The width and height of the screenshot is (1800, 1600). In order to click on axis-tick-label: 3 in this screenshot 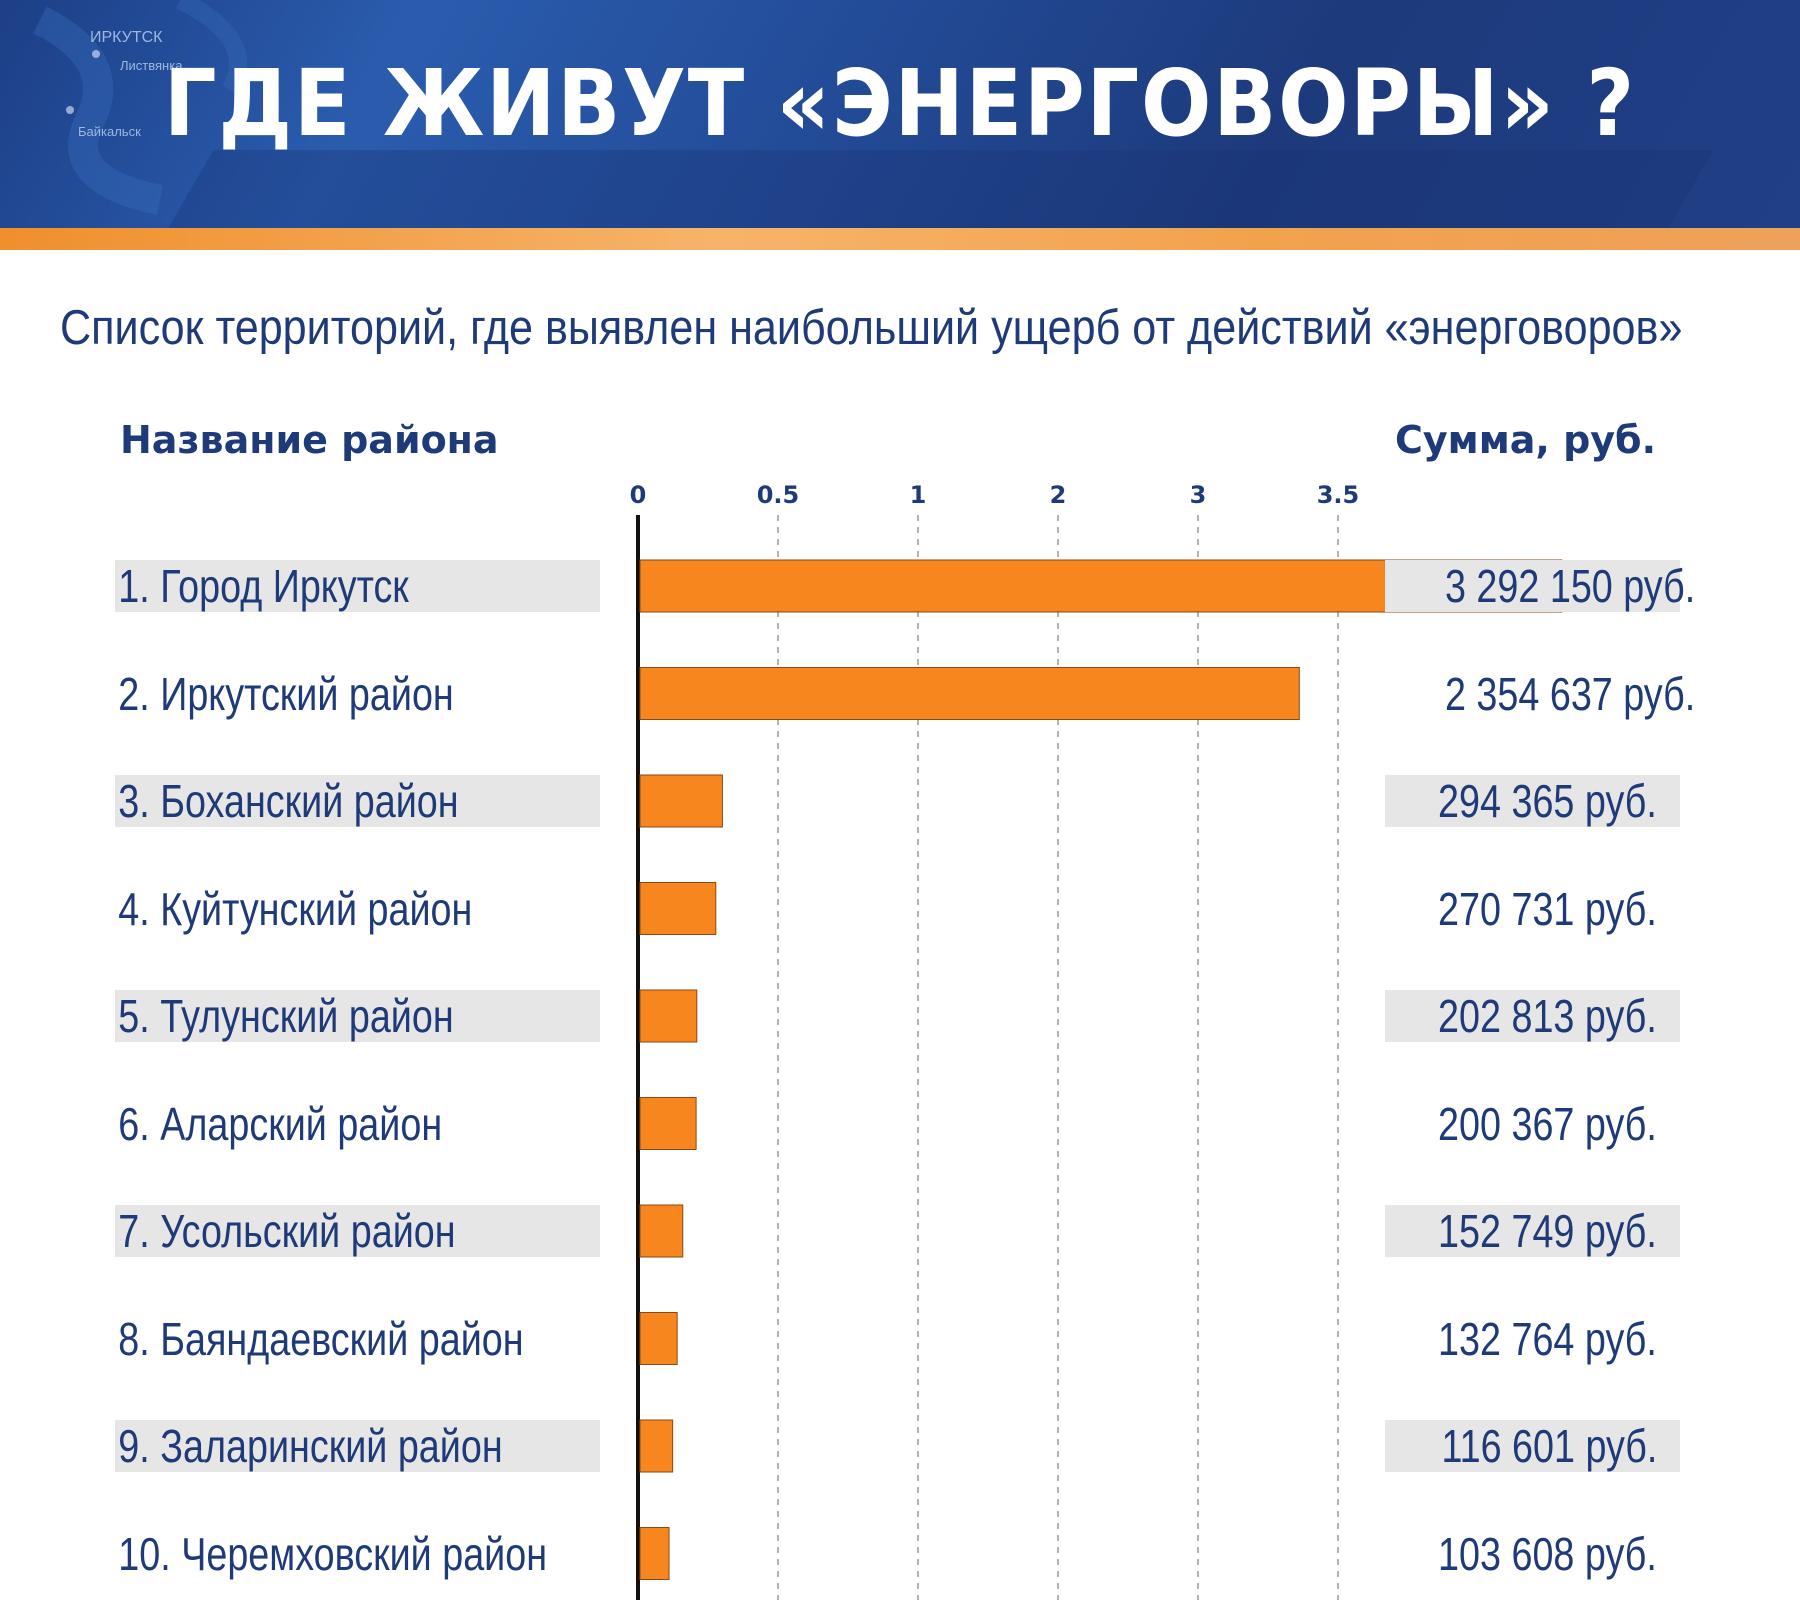, I will do `click(1198, 495)`.